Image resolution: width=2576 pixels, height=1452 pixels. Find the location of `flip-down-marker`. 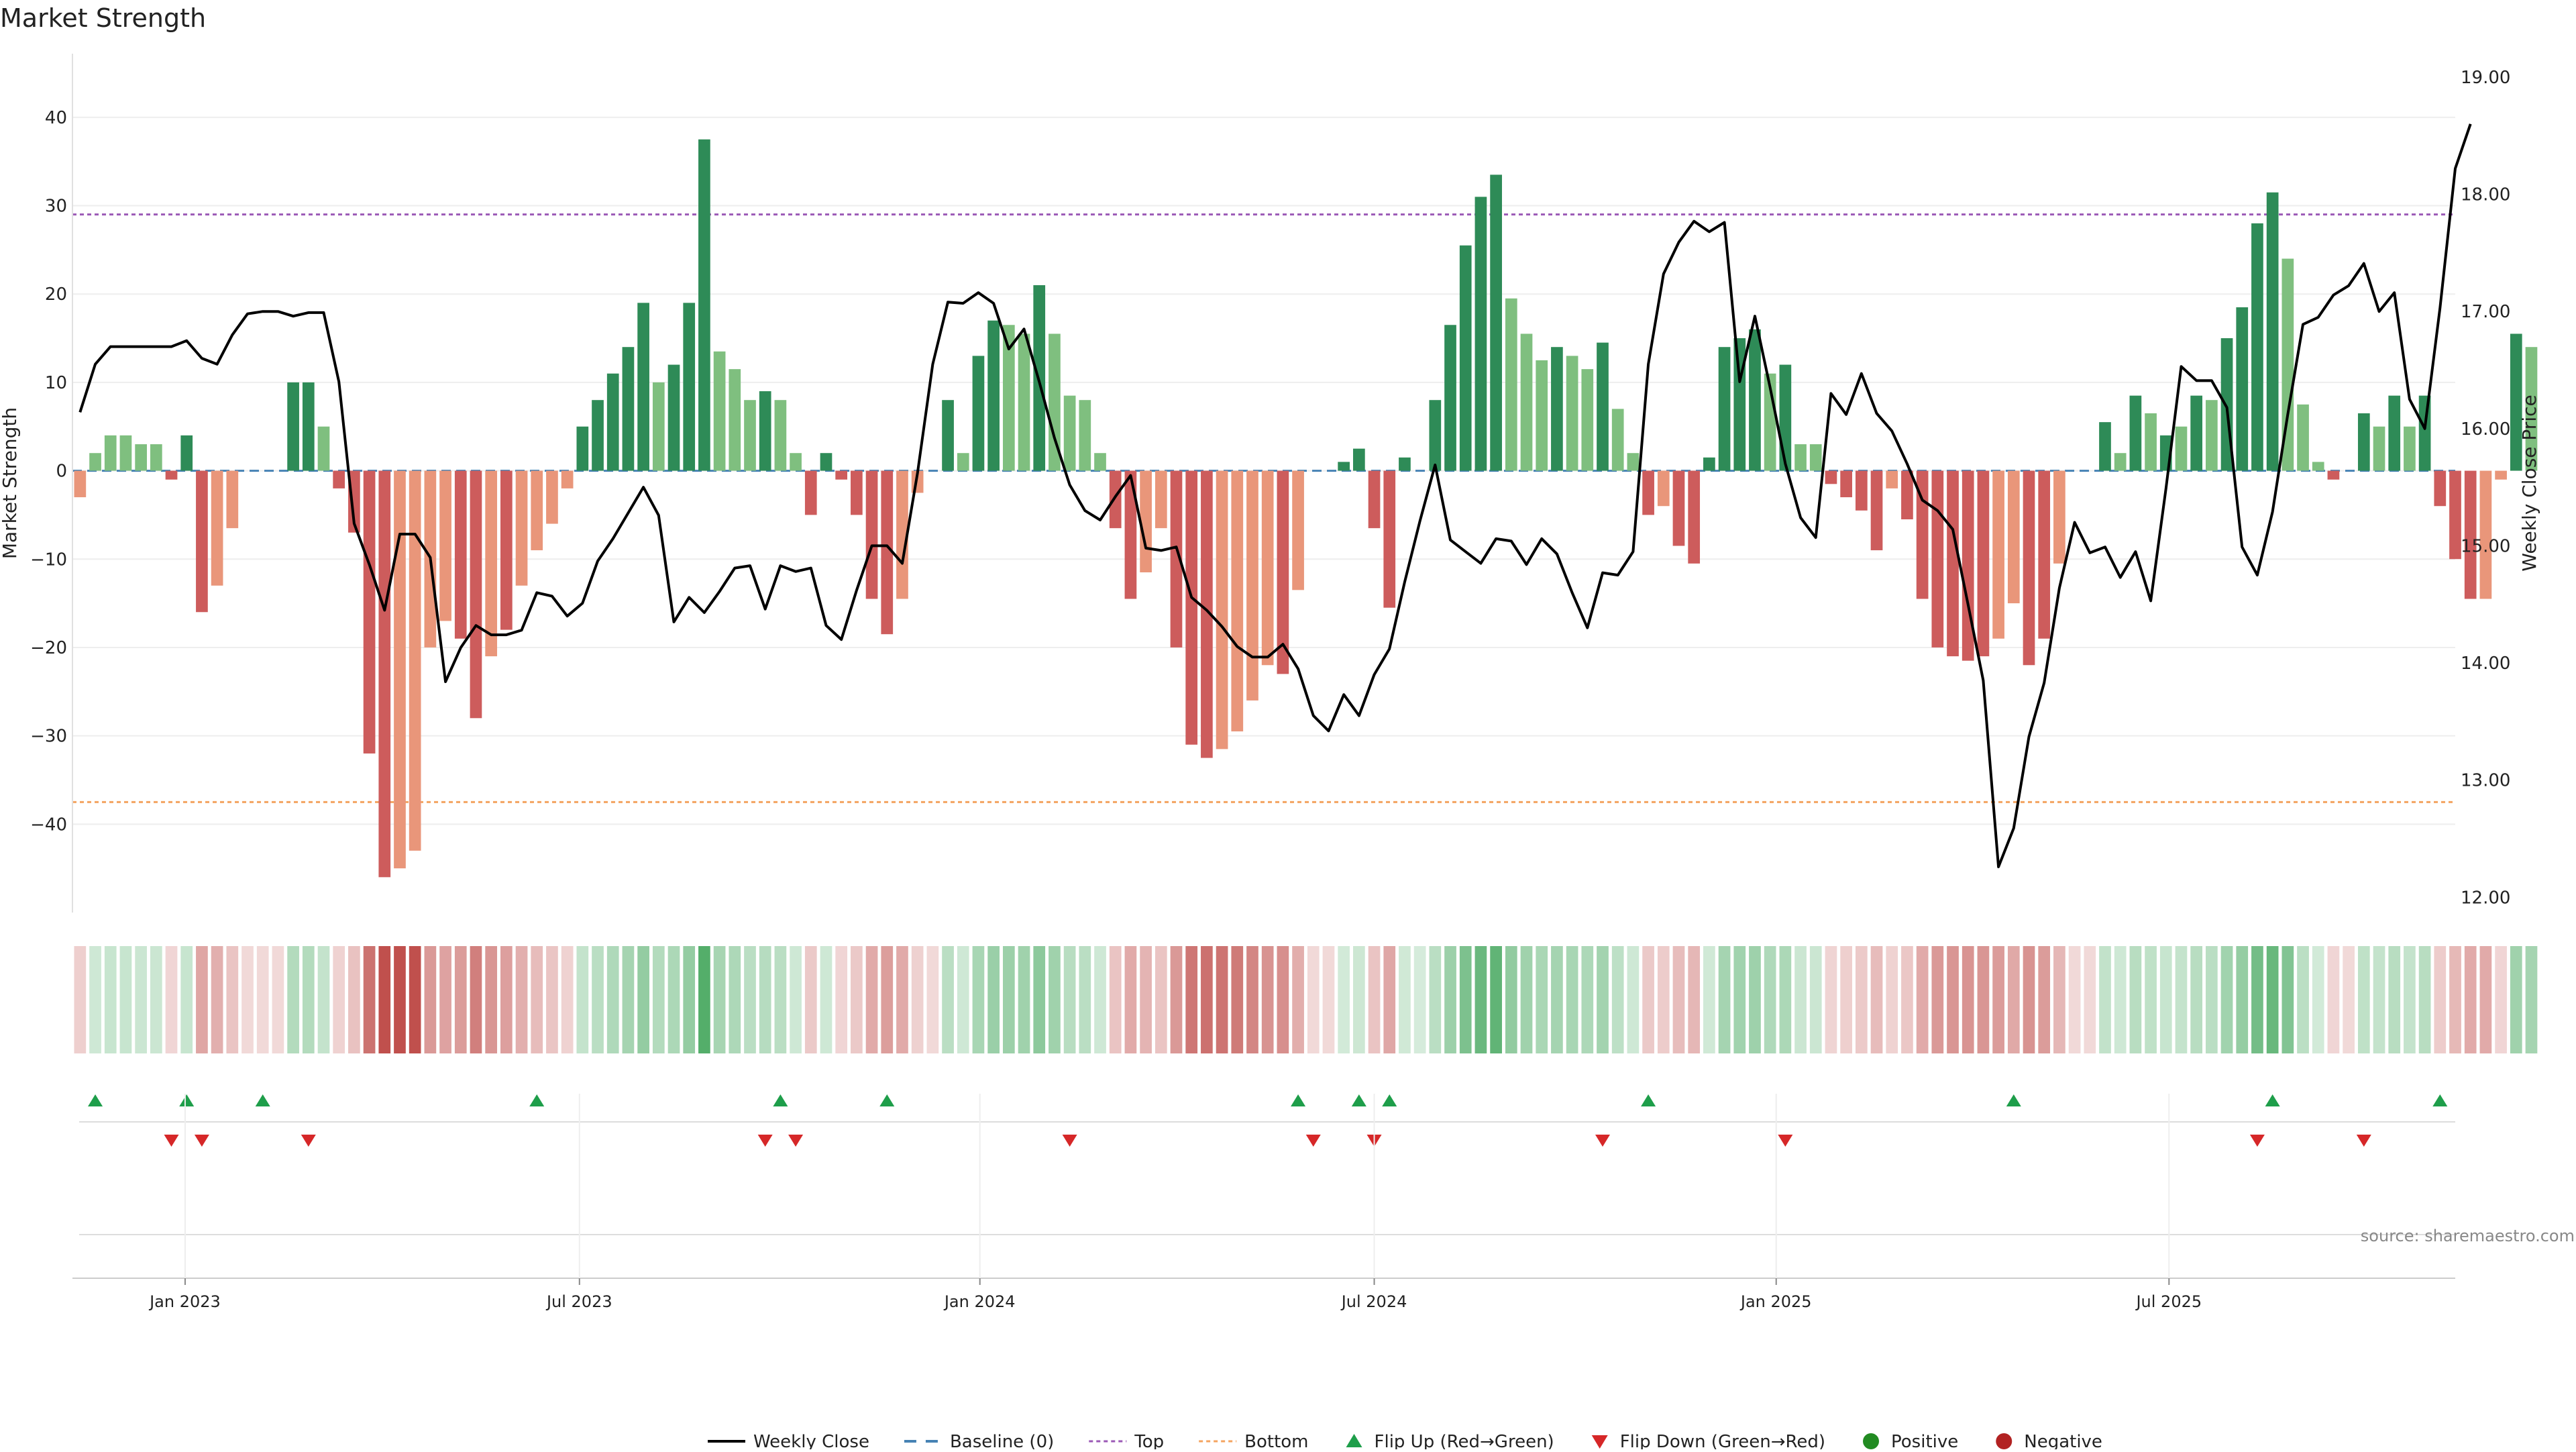

flip-down-marker is located at coordinates (2257, 1141).